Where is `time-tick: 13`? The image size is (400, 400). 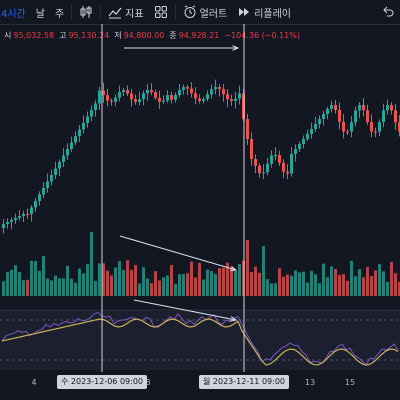 time-tick: 13 is located at coordinates (310, 382).